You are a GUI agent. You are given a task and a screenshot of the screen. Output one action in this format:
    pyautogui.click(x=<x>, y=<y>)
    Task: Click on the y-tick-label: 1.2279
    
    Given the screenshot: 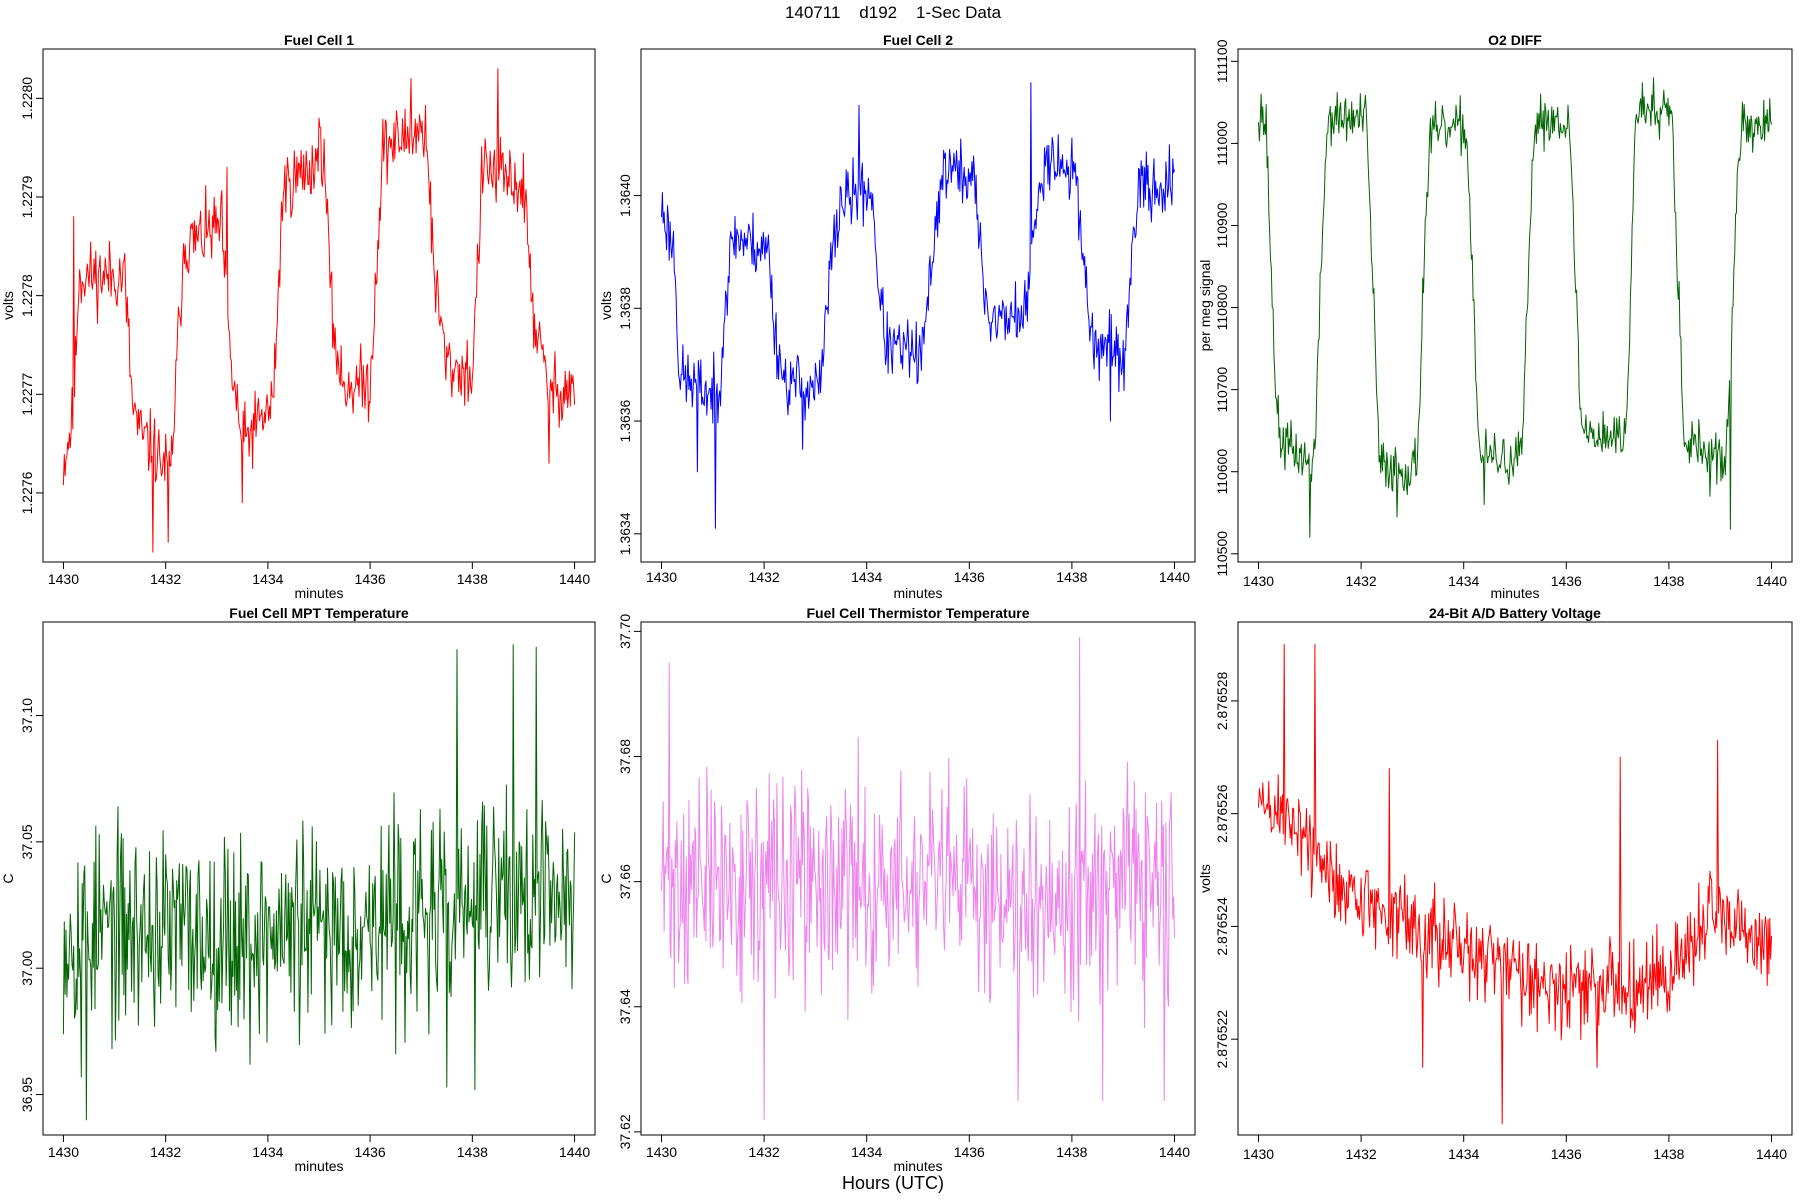 What is the action you would take?
    pyautogui.click(x=27, y=196)
    